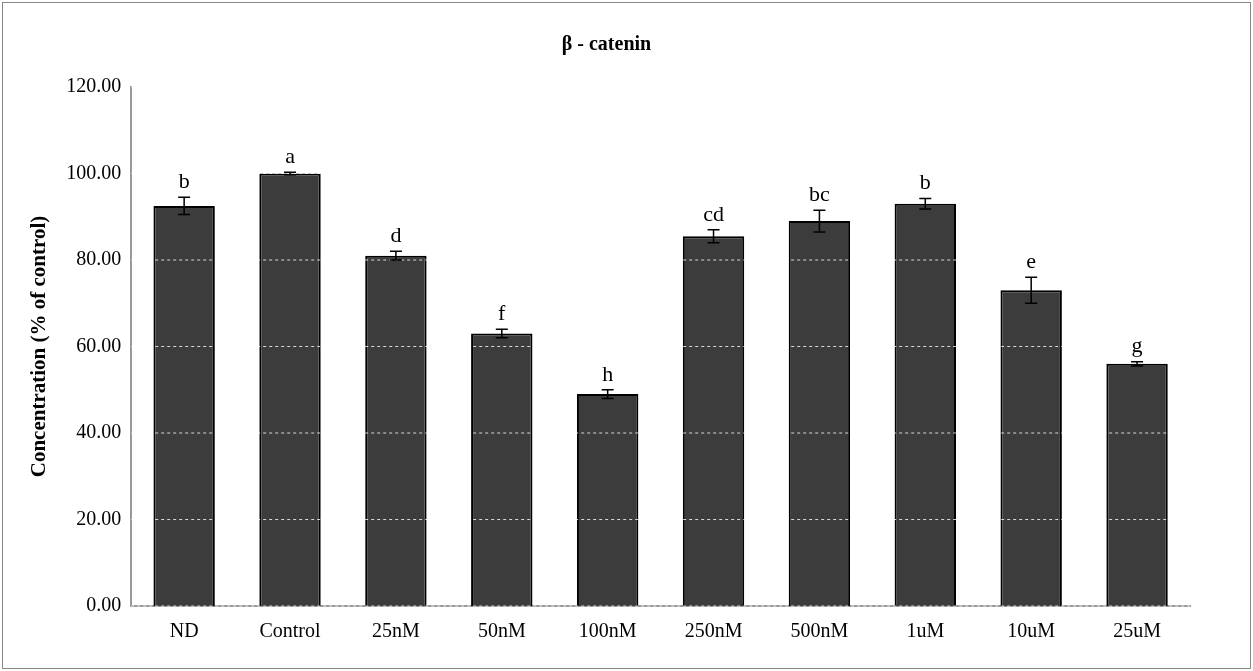  I want to click on annotation: g, so click(1137, 345).